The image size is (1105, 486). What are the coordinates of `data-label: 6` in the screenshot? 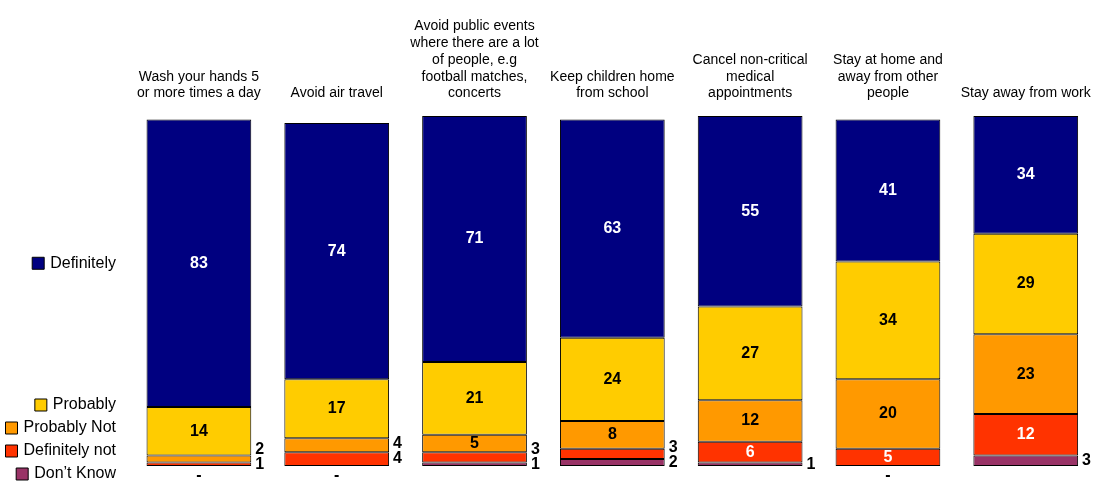 It's located at (750, 451).